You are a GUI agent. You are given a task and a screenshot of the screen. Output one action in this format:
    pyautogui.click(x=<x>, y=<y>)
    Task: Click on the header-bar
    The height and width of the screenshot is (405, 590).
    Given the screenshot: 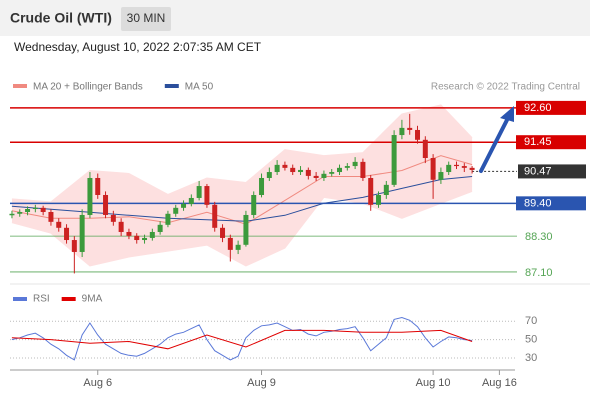 What is the action you would take?
    pyautogui.click(x=295, y=18)
    